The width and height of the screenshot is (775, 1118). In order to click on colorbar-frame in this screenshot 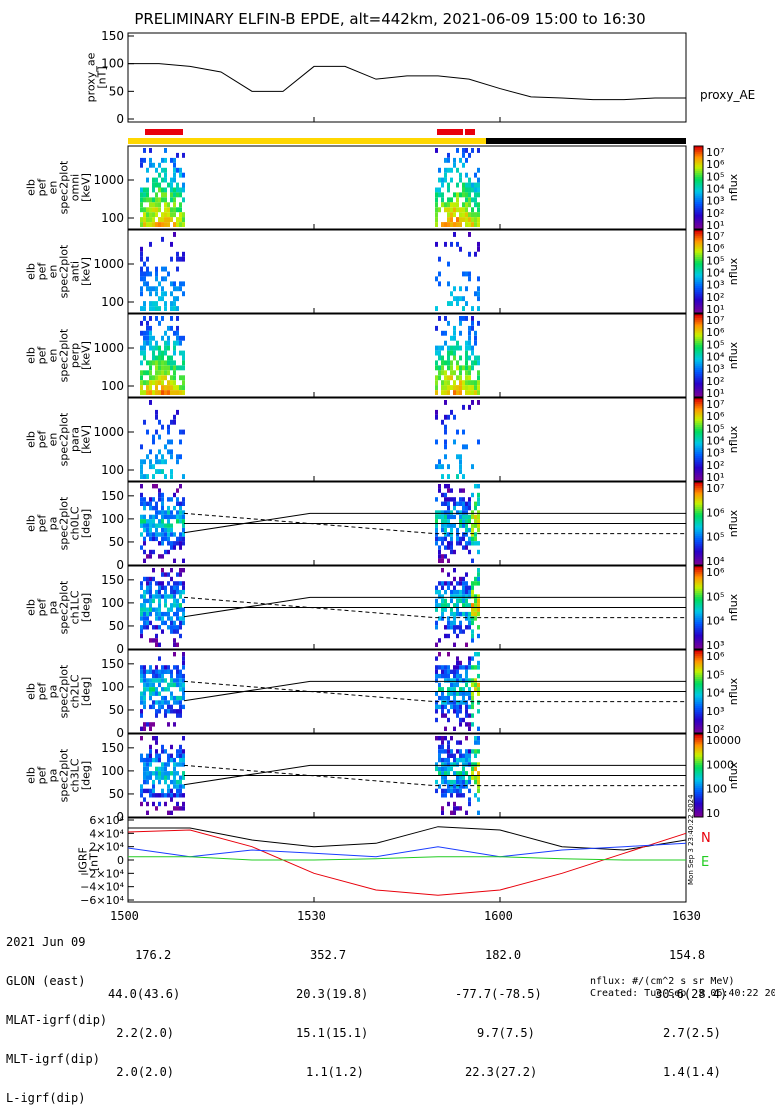, I will do `click(698, 355)`.